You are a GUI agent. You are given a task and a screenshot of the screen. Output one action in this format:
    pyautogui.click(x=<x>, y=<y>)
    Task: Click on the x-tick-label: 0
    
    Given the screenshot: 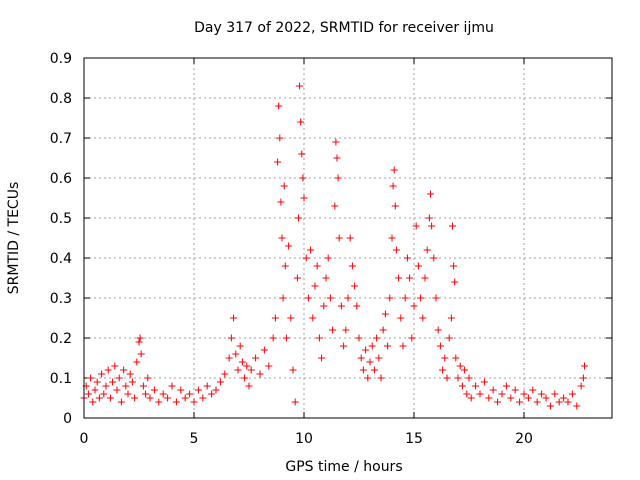 What is the action you would take?
    pyautogui.click(x=84, y=439)
    